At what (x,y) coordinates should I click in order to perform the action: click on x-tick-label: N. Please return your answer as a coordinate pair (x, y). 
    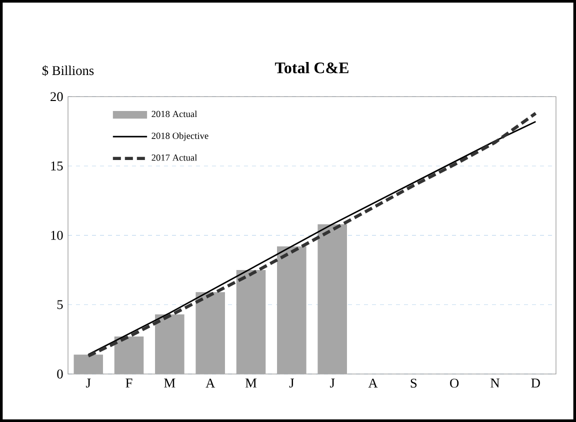
    Looking at the image, I should click on (495, 383).